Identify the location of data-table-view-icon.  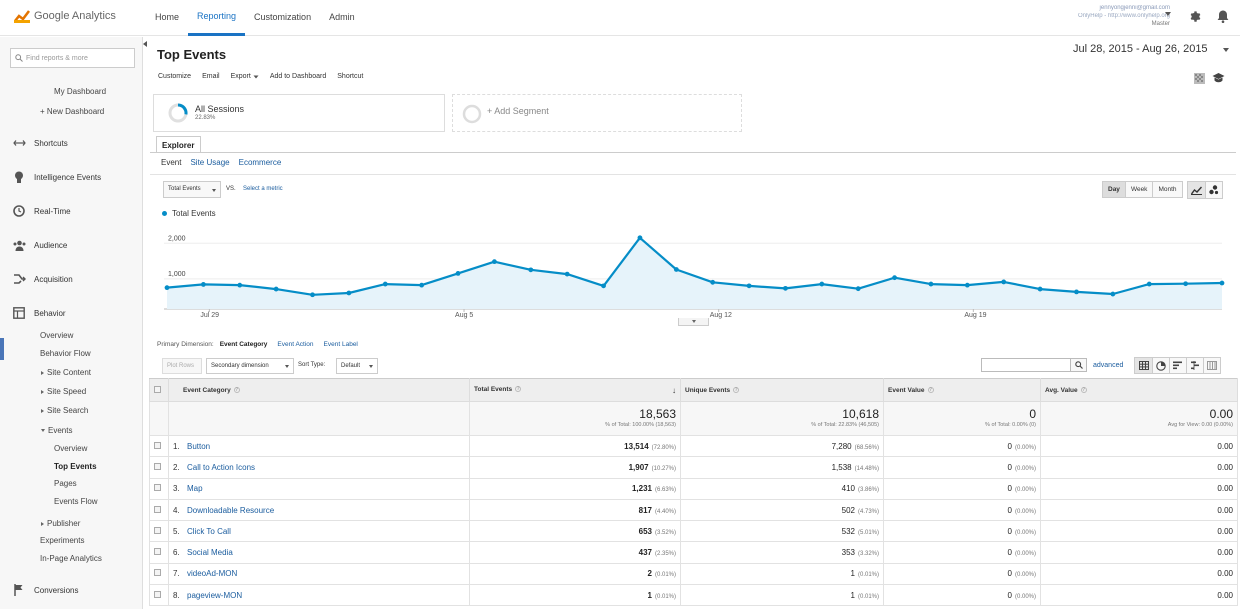
(1143, 365).